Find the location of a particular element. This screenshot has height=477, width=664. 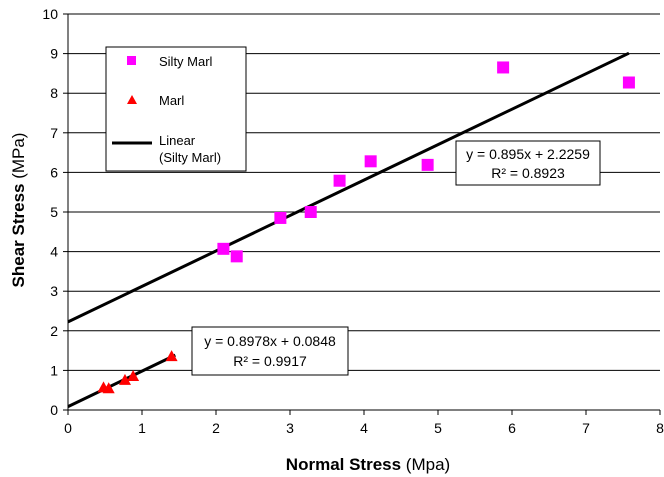

y-axis-title: Shear Stress (MPa) is located at coordinates (18, 210).